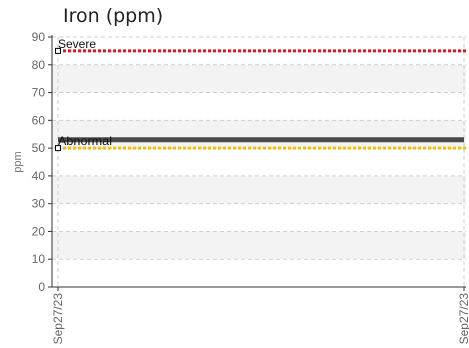 This screenshot has width=469, height=348. Describe the element at coordinates (39, 148) in the screenshot. I see `y-tick-label: 50` at that location.